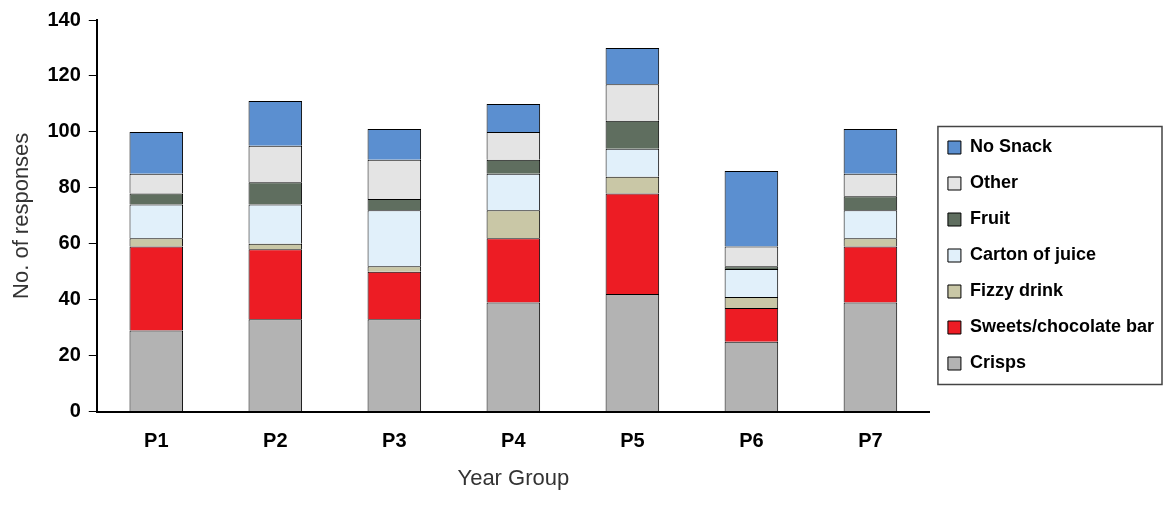  Describe the element at coordinates (1032, 254) in the screenshot. I see `legend-label: Carton of juice` at that location.